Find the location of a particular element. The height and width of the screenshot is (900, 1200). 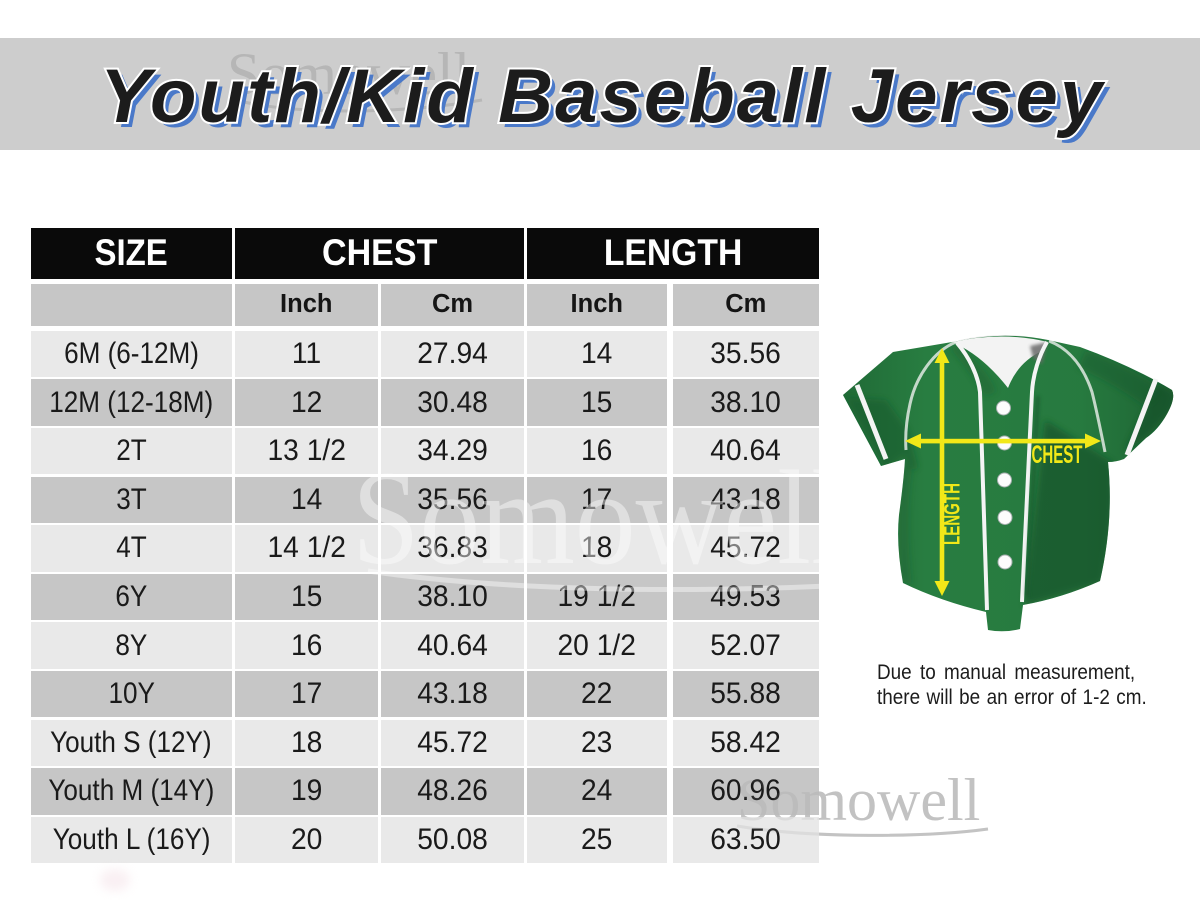

svg-text: CHEST is located at coordinates (1057, 455).